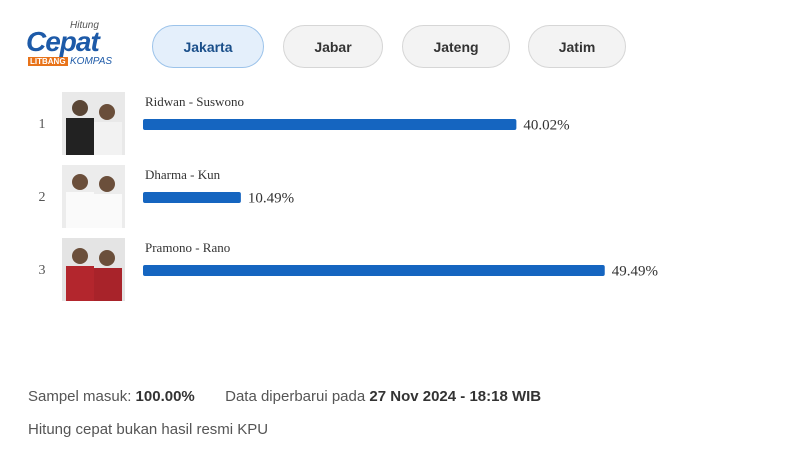  What do you see at coordinates (546, 125) in the screenshot?
I see `value-label: 40.02%` at bounding box center [546, 125].